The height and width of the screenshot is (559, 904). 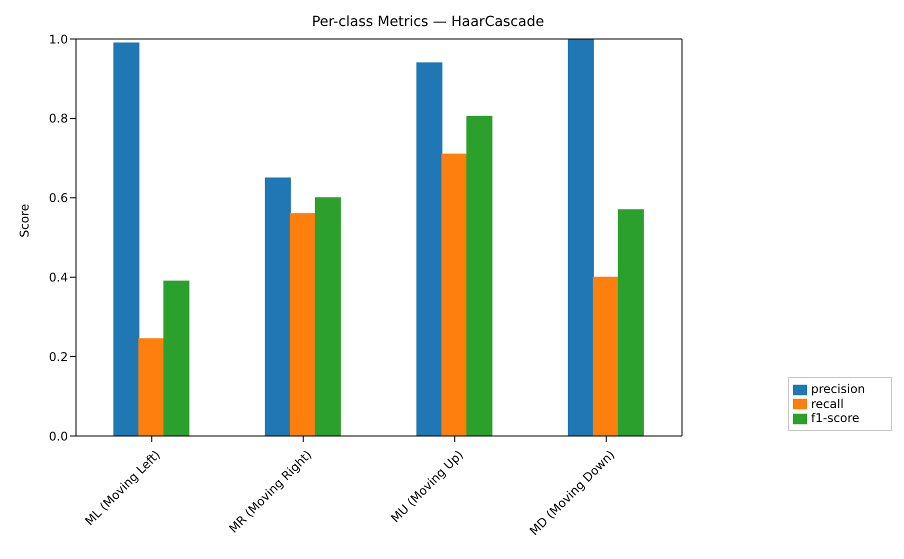 I want to click on y-tick-label: 0.6, so click(x=58, y=198).